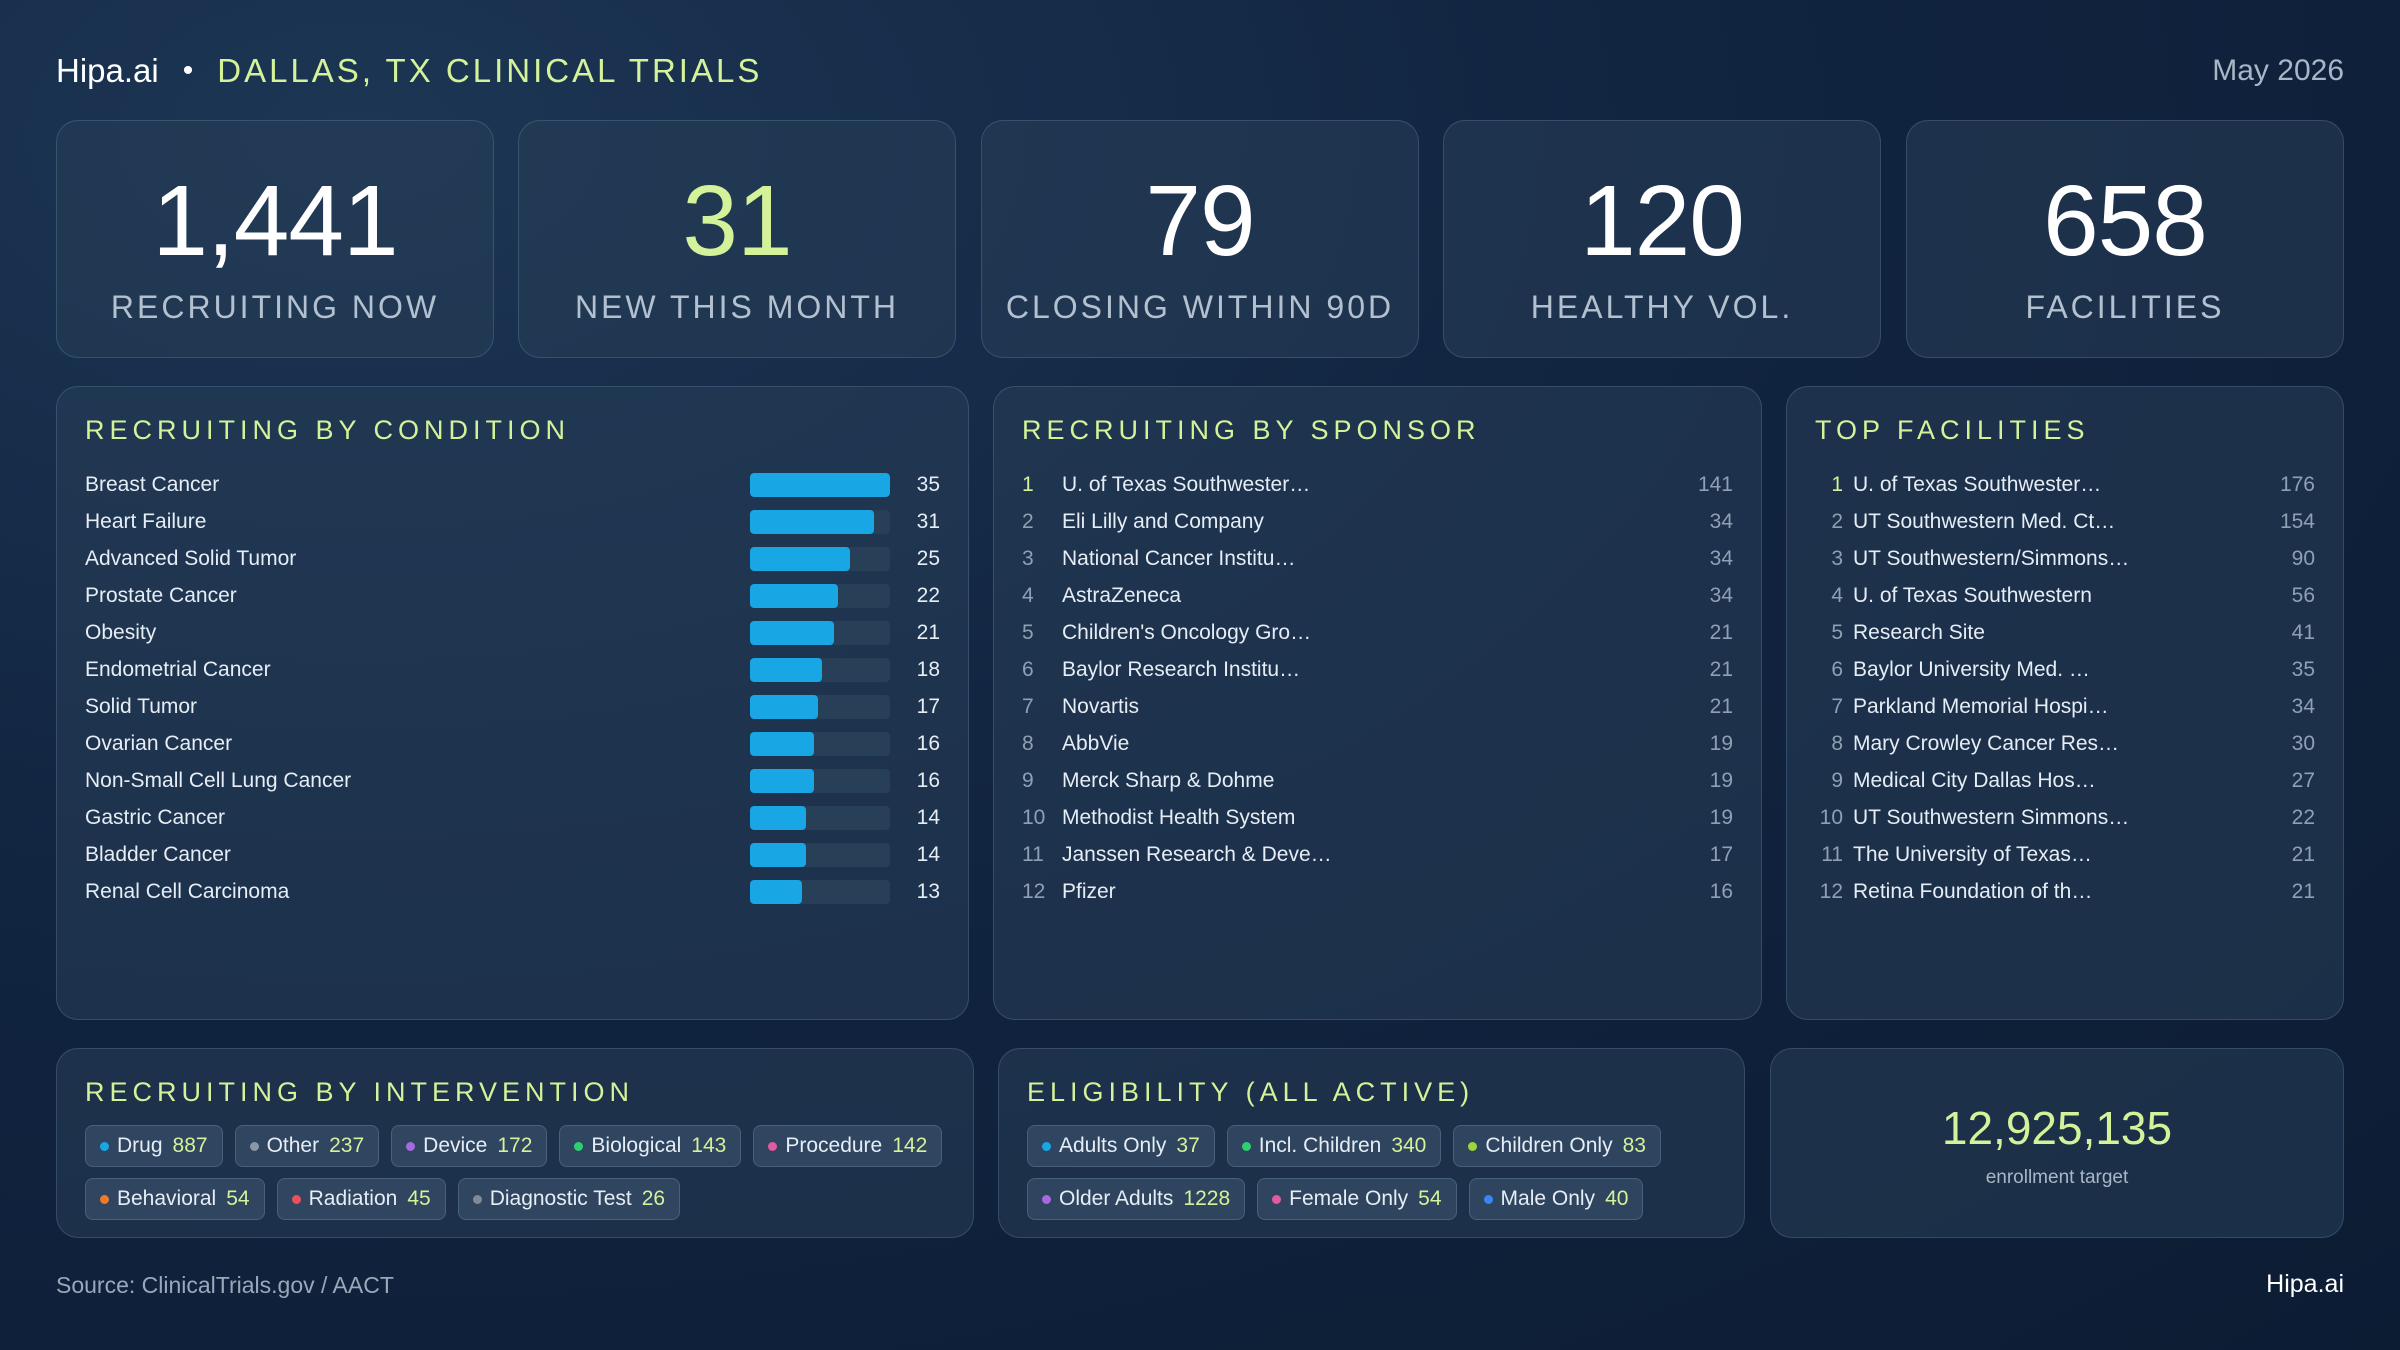 The image size is (2400, 1350). I want to click on facility-rank: 12, so click(1831, 891).